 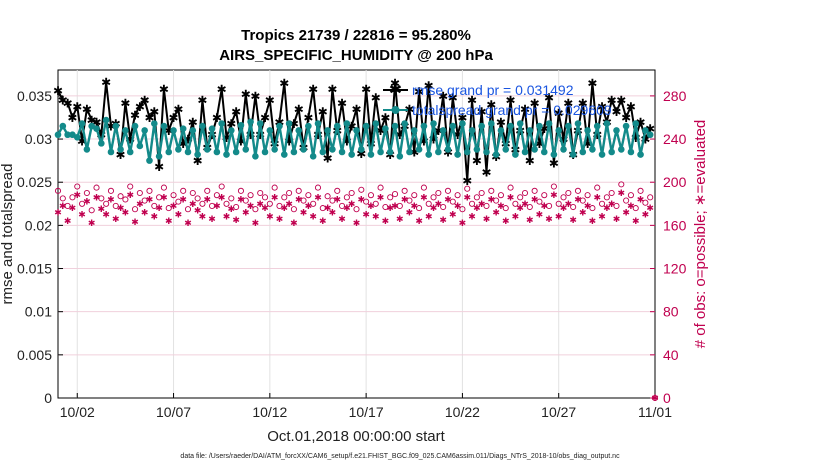 I want to click on legend-rmse-marker: ✱, so click(x=395, y=89).